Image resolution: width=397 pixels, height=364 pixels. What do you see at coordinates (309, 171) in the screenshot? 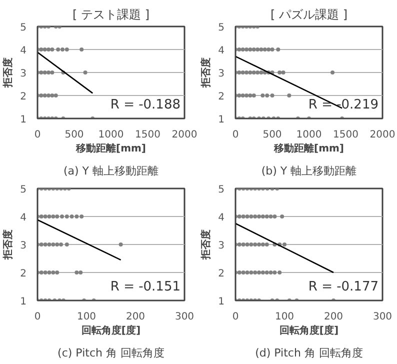
I see `text: (b) Y 軸上移動距離` at bounding box center [309, 171].